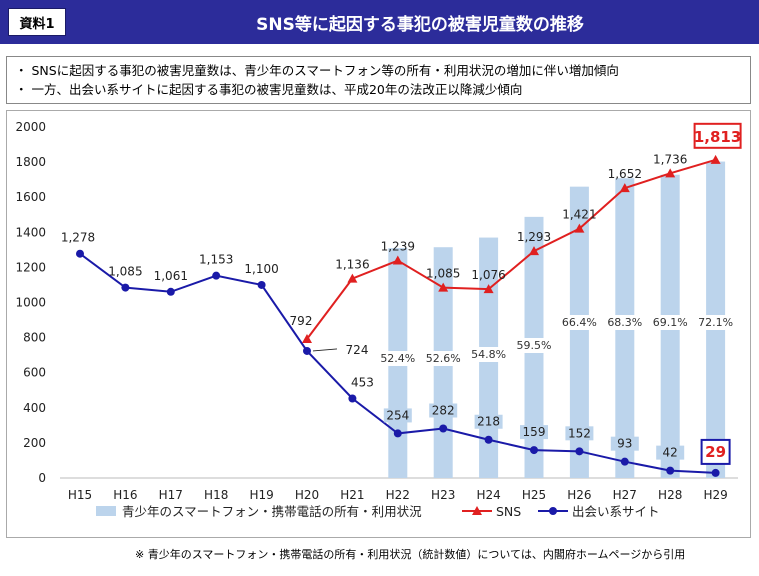 The height and width of the screenshot is (576, 759). I want to click on deai-data-label: 1,278, so click(78, 238).